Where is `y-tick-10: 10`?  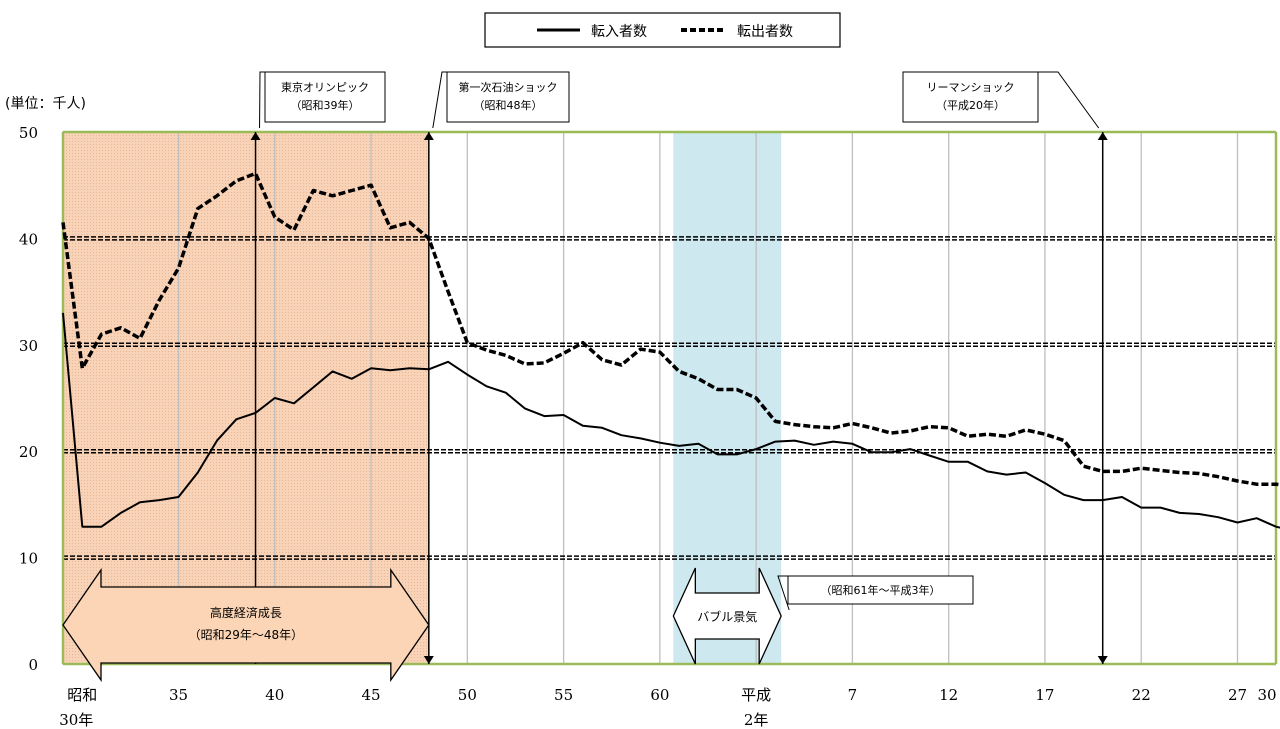 y-tick-10: 10 is located at coordinates (28, 559).